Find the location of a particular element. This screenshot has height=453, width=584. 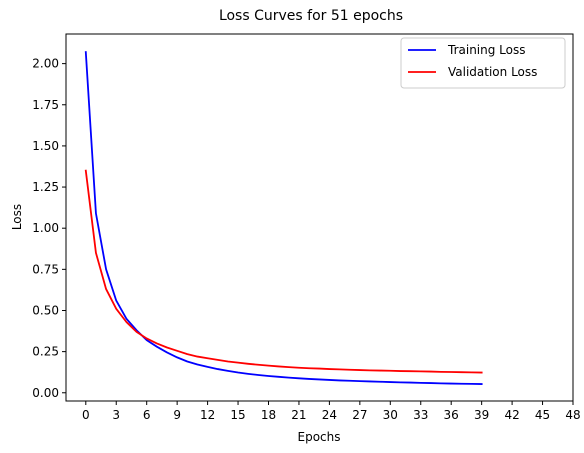

y-tick-label: 0.75 is located at coordinates (45, 269).